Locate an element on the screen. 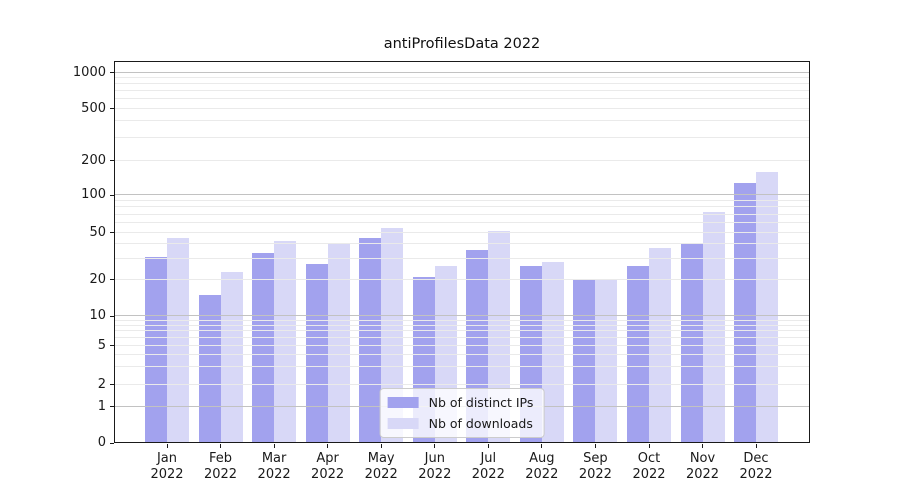  x-tick-month: Feb is located at coordinates (220, 458).